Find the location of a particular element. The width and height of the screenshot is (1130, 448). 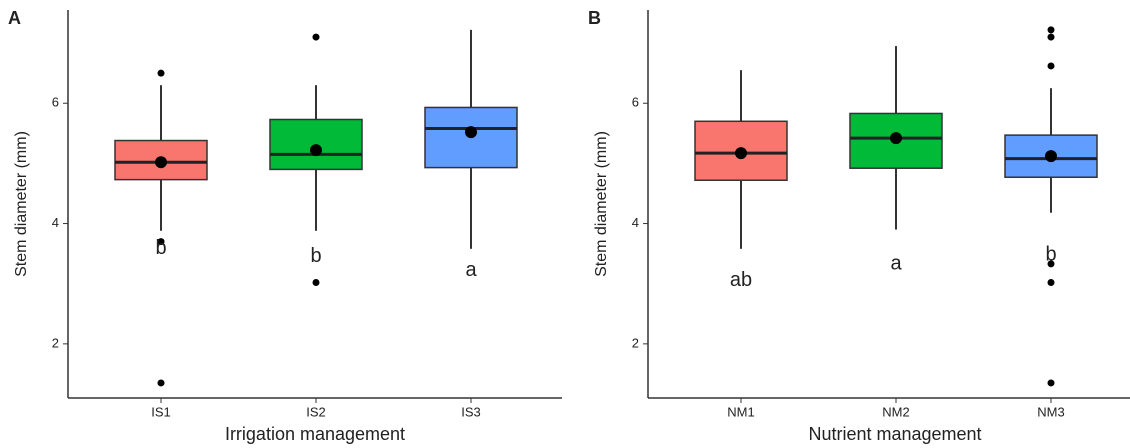

box-group: ab is located at coordinates (741, 180).